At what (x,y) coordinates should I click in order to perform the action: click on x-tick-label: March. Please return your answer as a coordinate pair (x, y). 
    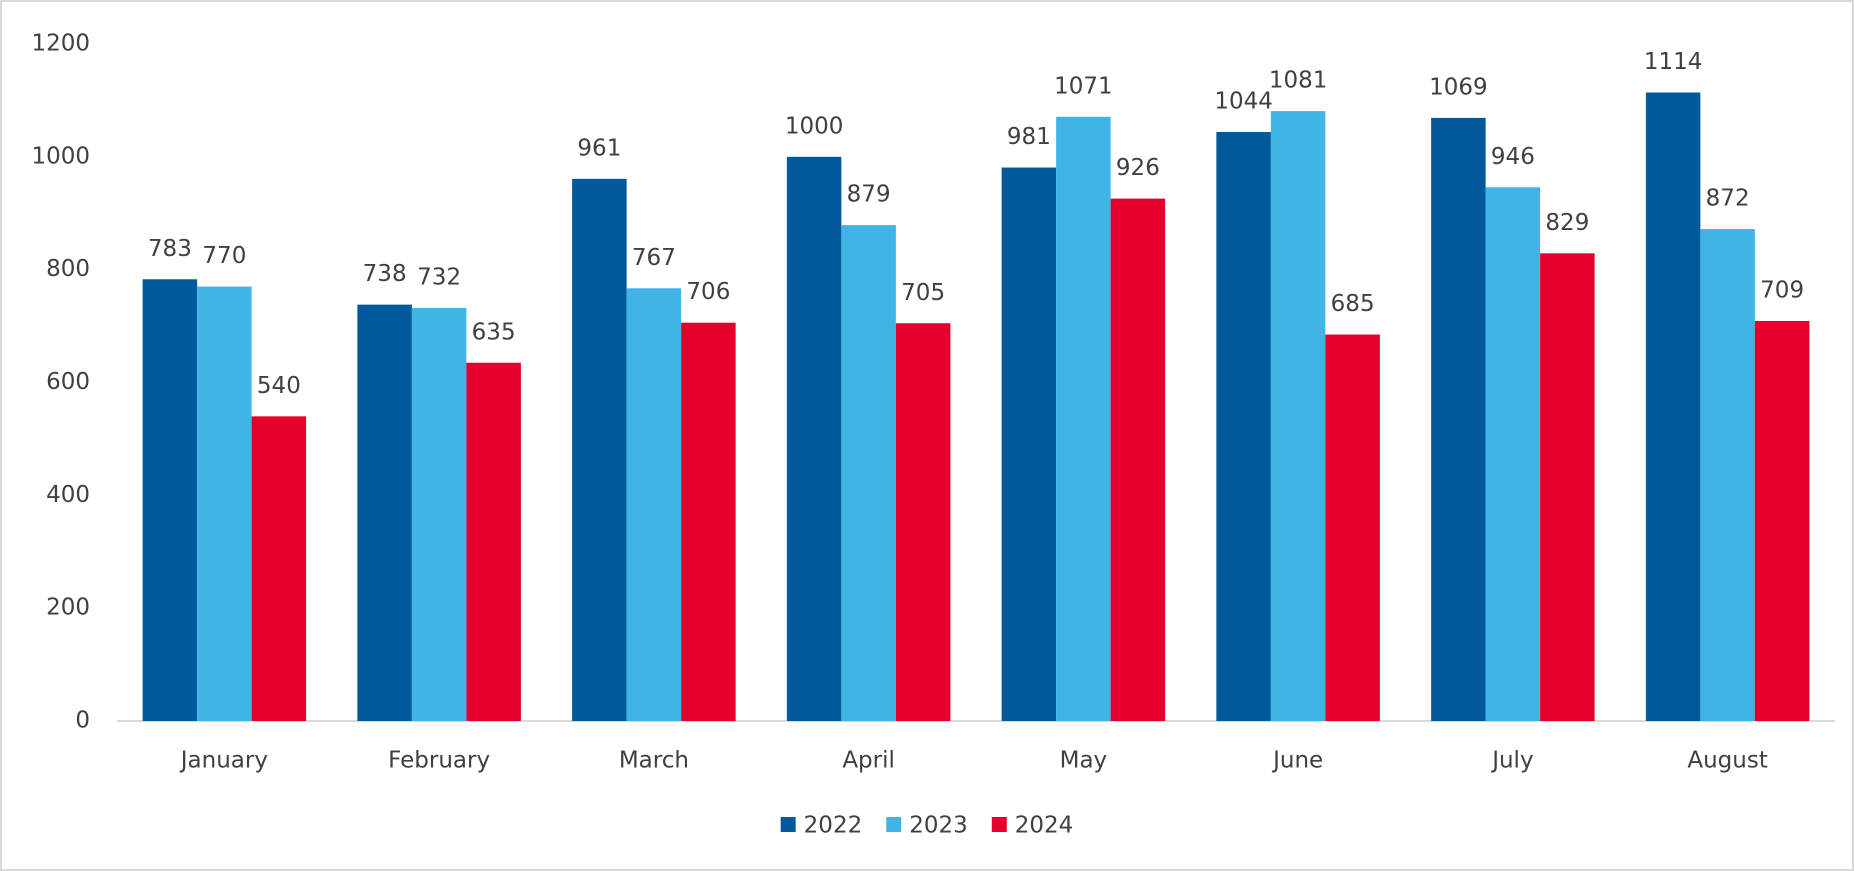
    Looking at the image, I should click on (654, 761).